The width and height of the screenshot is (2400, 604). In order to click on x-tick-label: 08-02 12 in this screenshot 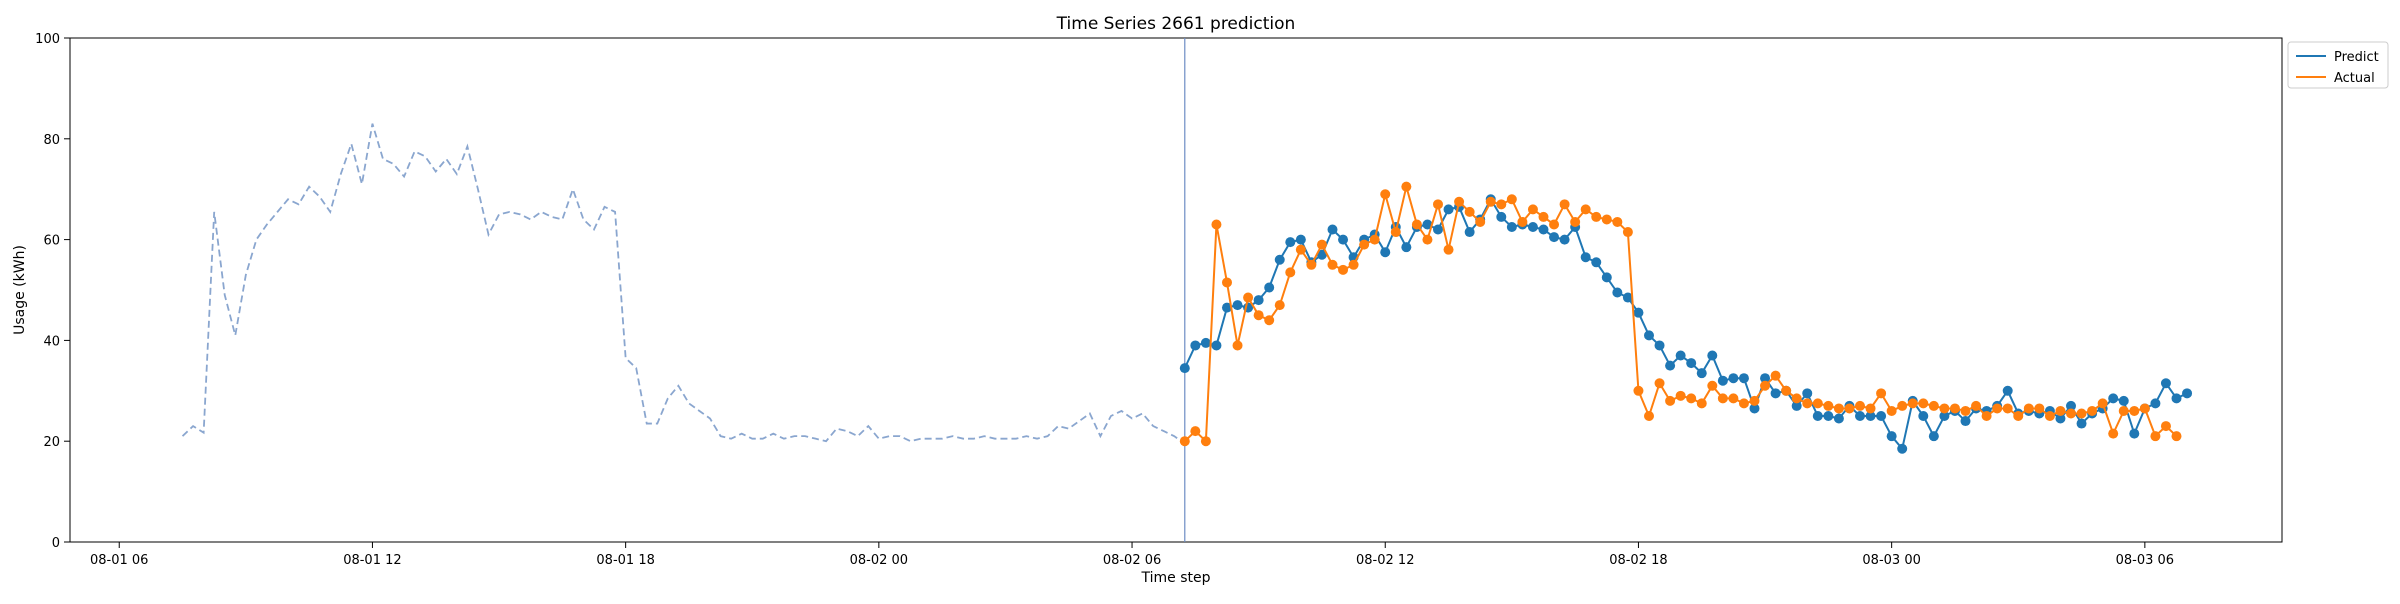, I will do `click(1385, 560)`.